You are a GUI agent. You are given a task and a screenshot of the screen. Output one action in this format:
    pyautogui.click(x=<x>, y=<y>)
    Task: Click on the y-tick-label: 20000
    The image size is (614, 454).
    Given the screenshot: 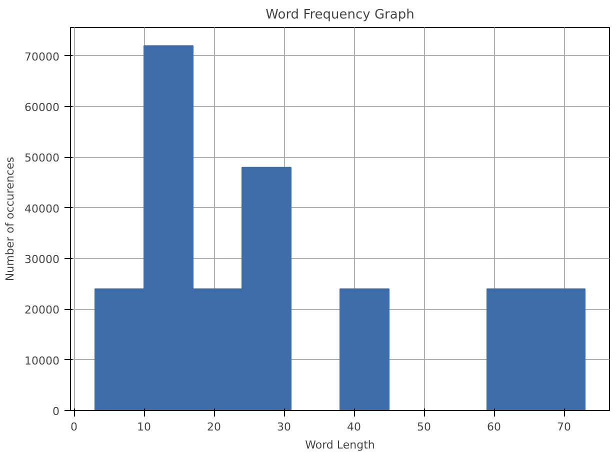 What is the action you would take?
    pyautogui.click(x=42, y=310)
    